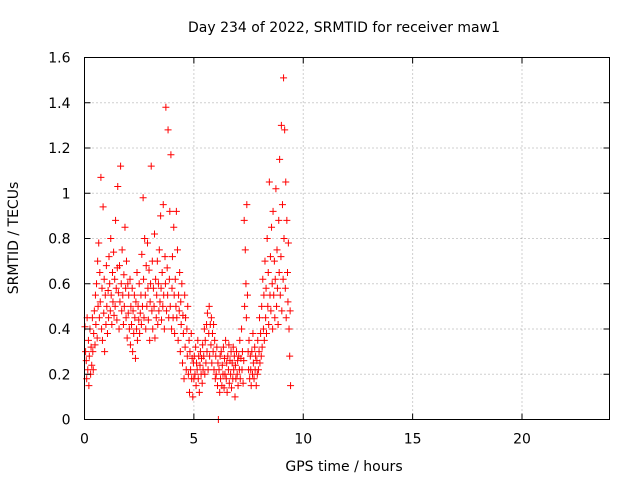 The width and height of the screenshot is (640, 480). I want to click on y-tick-label: 1, so click(66, 194).